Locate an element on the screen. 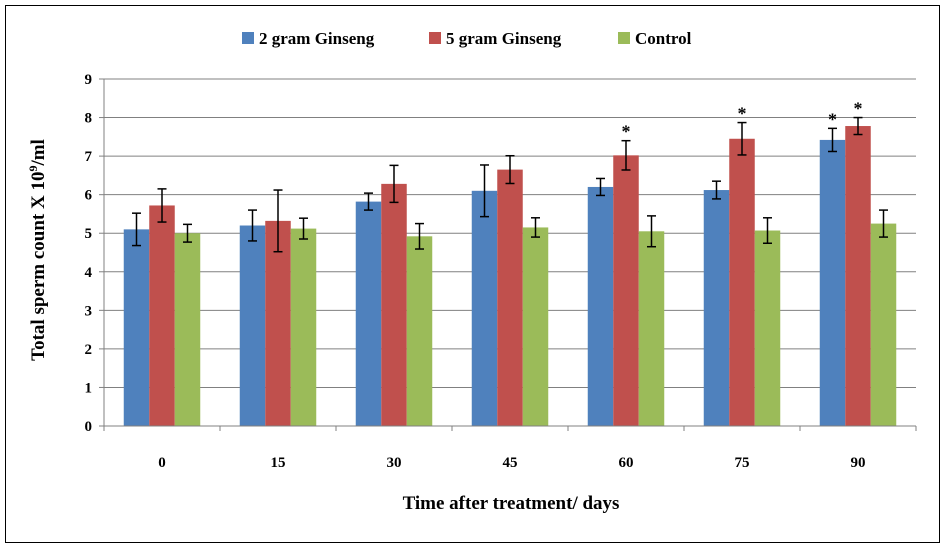 This screenshot has width=947, height=551. y-tick-label: 6 is located at coordinates (89, 196).